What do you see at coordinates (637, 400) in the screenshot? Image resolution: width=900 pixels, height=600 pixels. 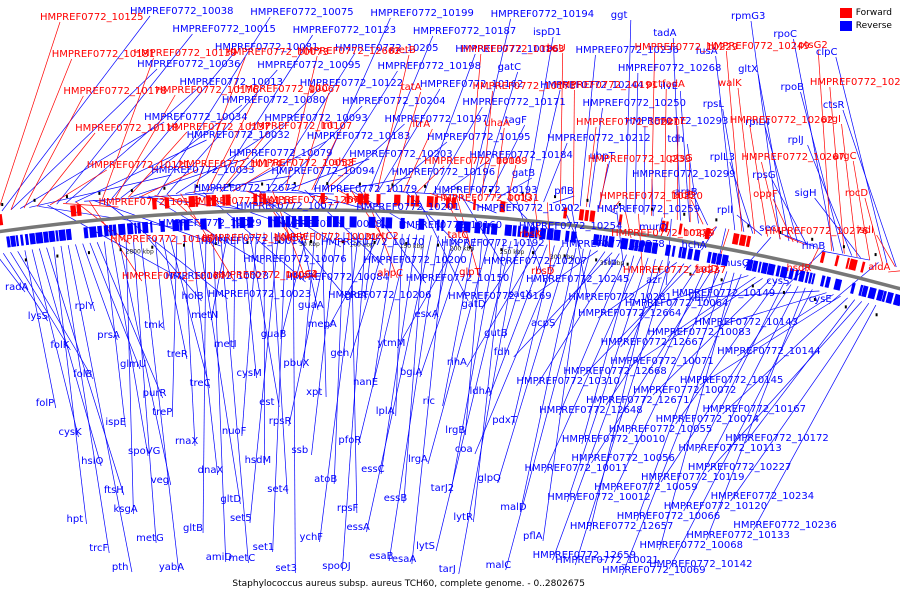 I see `feature-label: HMPREF0772_12671` at bounding box center [637, 400].